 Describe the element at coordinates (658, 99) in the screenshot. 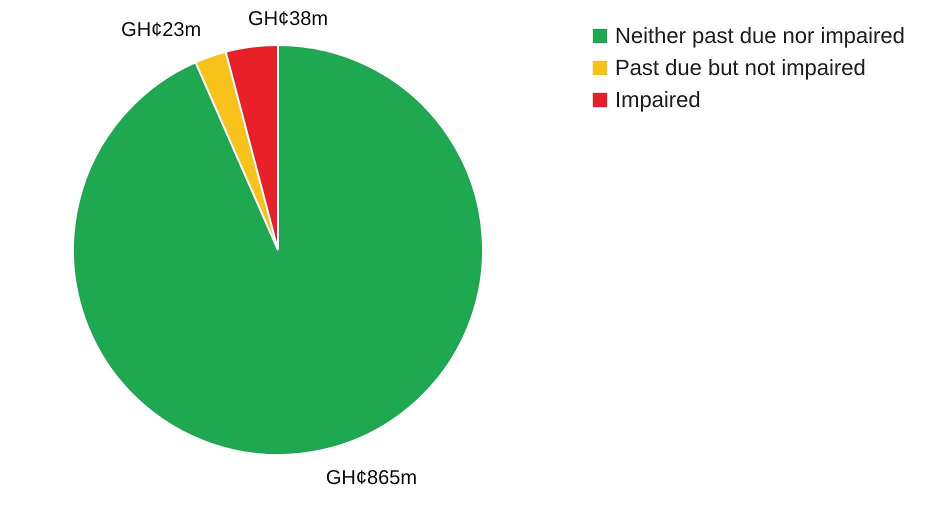

I see `legend-label: Impaired` at that location.